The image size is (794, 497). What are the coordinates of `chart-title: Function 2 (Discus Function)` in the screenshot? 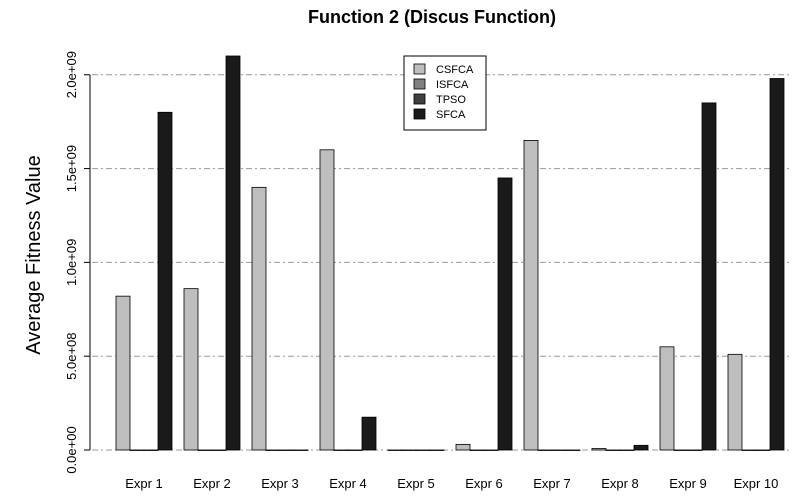 It's located at (432, 17).